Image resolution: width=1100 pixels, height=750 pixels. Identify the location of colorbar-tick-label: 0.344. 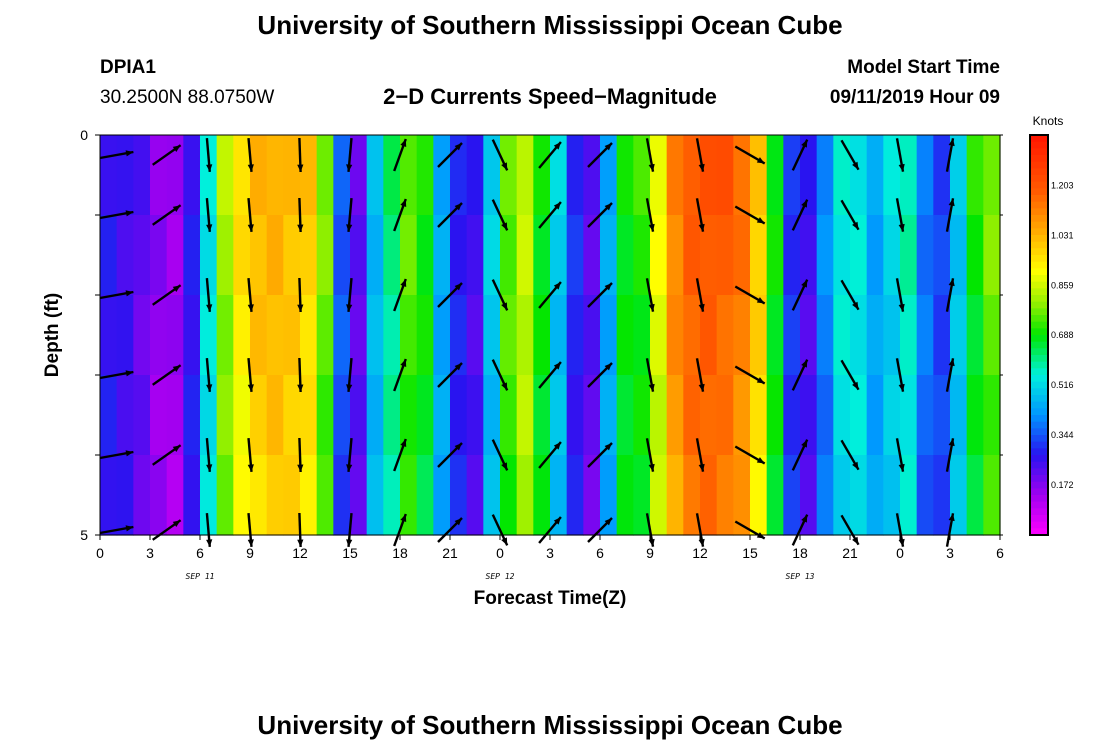
(1062, 435).